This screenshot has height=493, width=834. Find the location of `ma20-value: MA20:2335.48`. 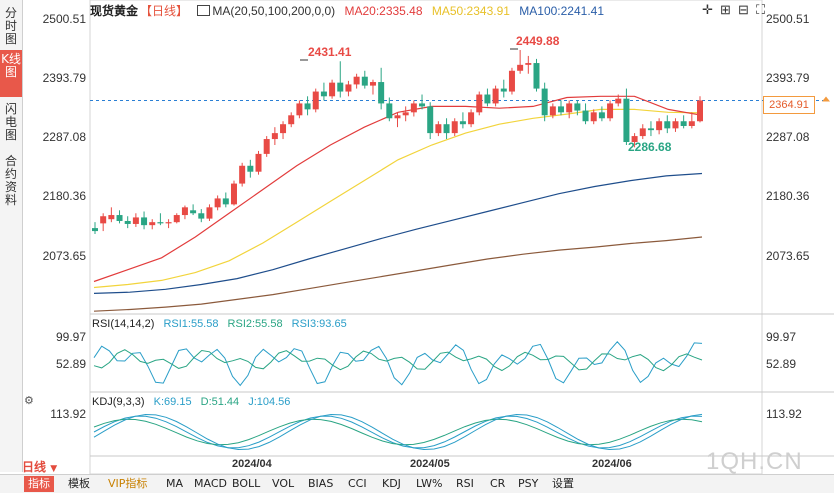

ma20-value: MA20:2335.48 is located at coordinates (383, 11).